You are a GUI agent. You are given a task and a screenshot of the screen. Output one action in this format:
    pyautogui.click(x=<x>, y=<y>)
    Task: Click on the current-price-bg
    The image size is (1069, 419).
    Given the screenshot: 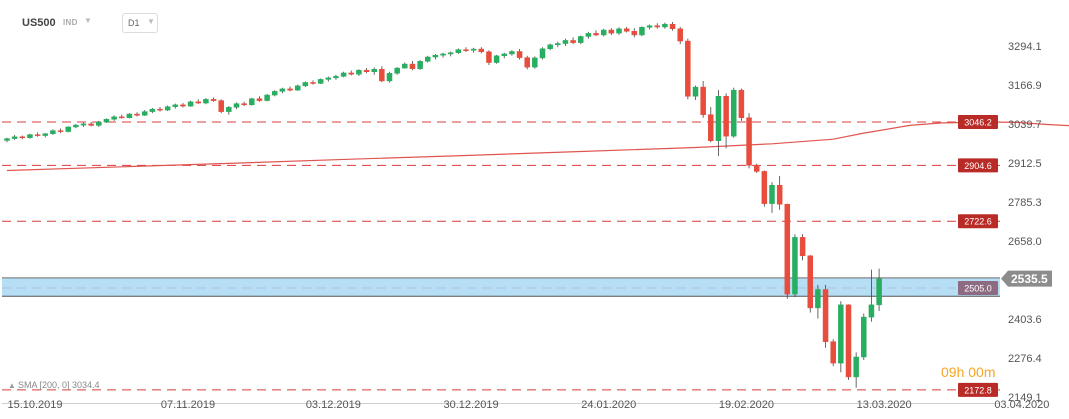 What is the action you would take?
    pyautogui.click(x=1026, y=278)
    